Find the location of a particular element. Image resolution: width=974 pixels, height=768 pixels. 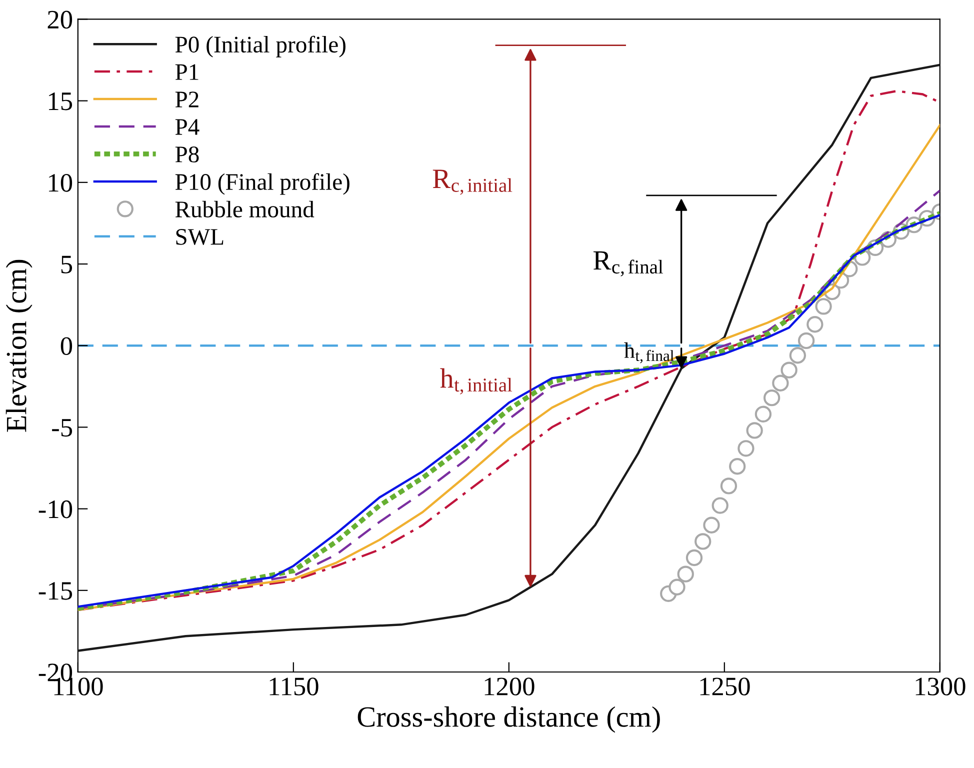

legend-label: P4 is located at coordinates (187, 127).